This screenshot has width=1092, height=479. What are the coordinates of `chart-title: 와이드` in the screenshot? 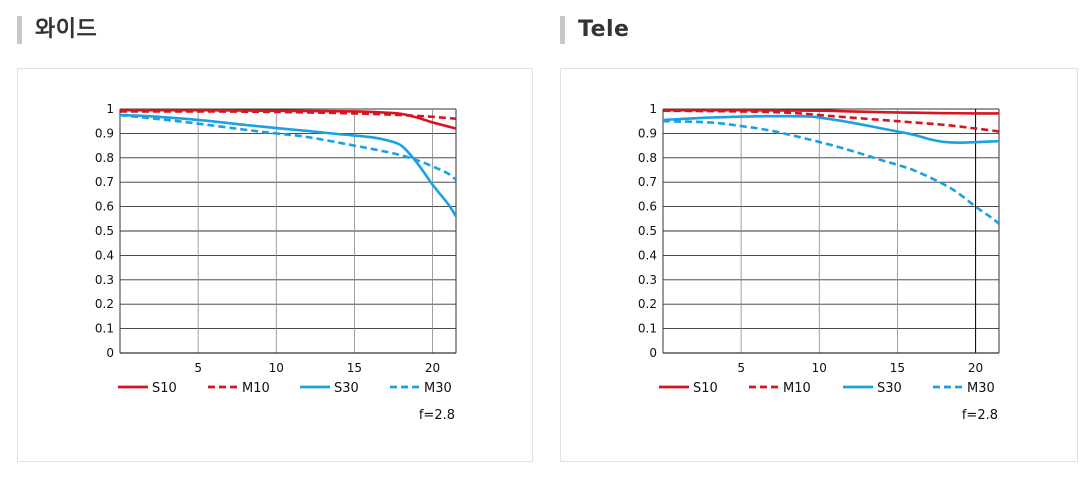 It's located at (66, 29).